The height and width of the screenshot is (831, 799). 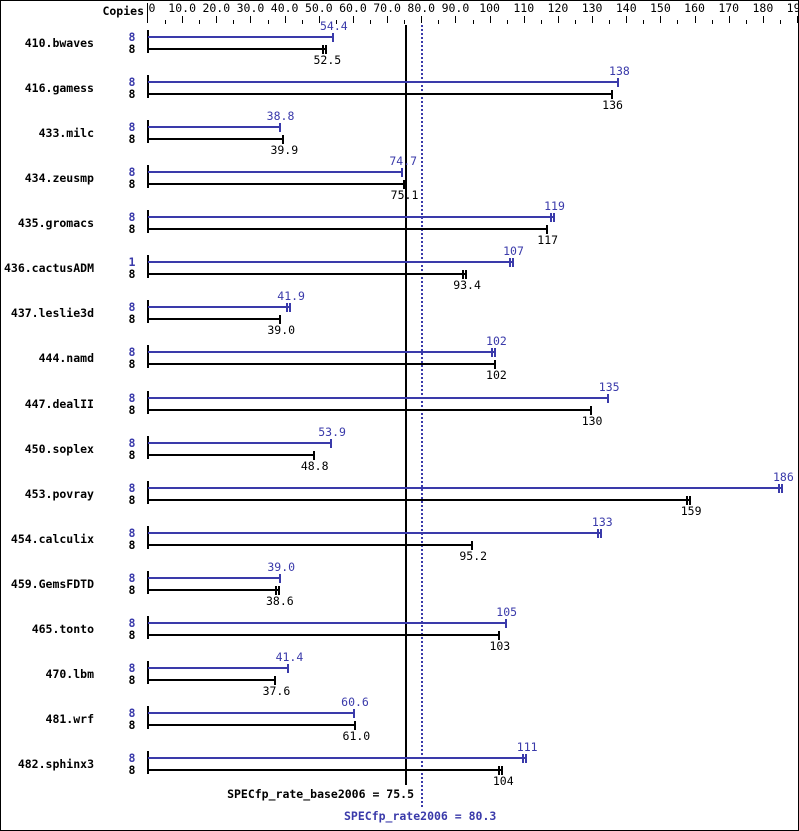 What do you see at coordinates (66, 358) in the screenshot?
I see `benchmark-label: 444.namd` at bounding box center [66, 358].